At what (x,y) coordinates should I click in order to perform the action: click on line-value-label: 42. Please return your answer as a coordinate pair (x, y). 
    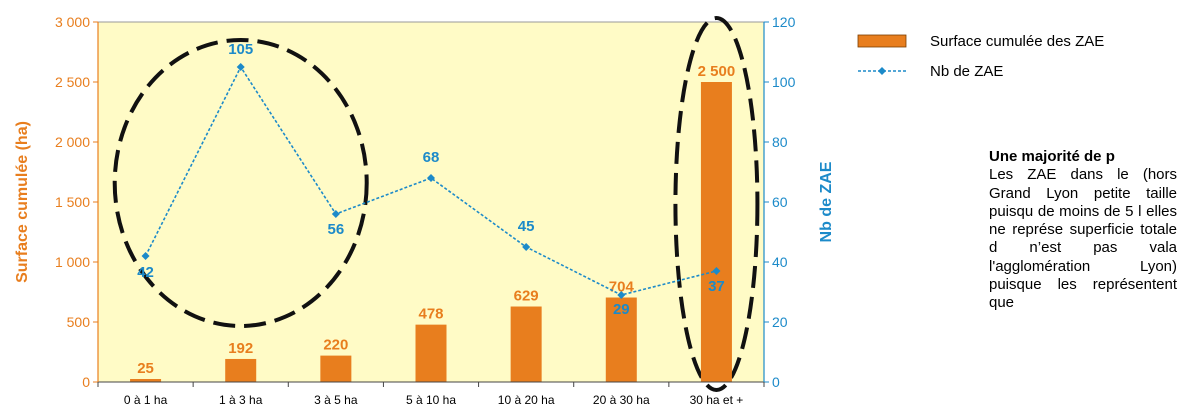
    Looking at the image, I should click on (145, 272).